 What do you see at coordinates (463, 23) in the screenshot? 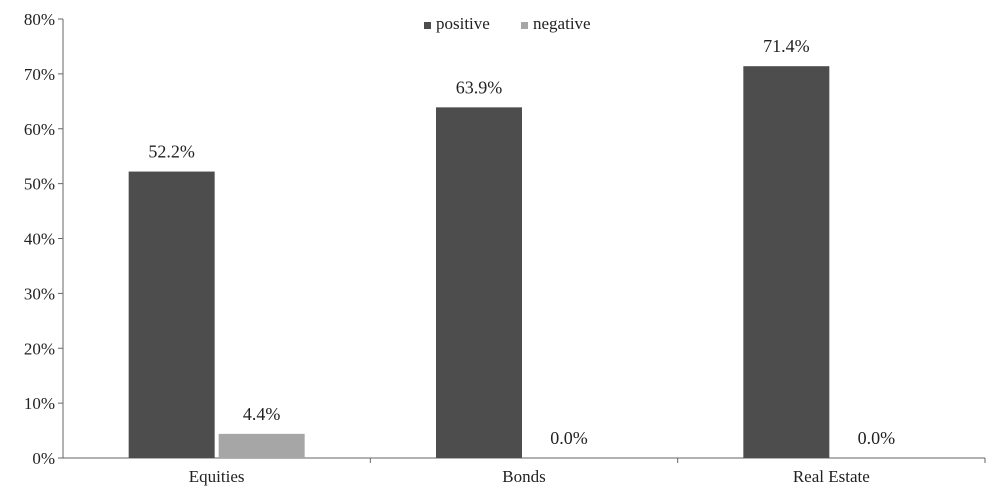
I see `legend-label-positive: positive` at bounding box center [463, 23].